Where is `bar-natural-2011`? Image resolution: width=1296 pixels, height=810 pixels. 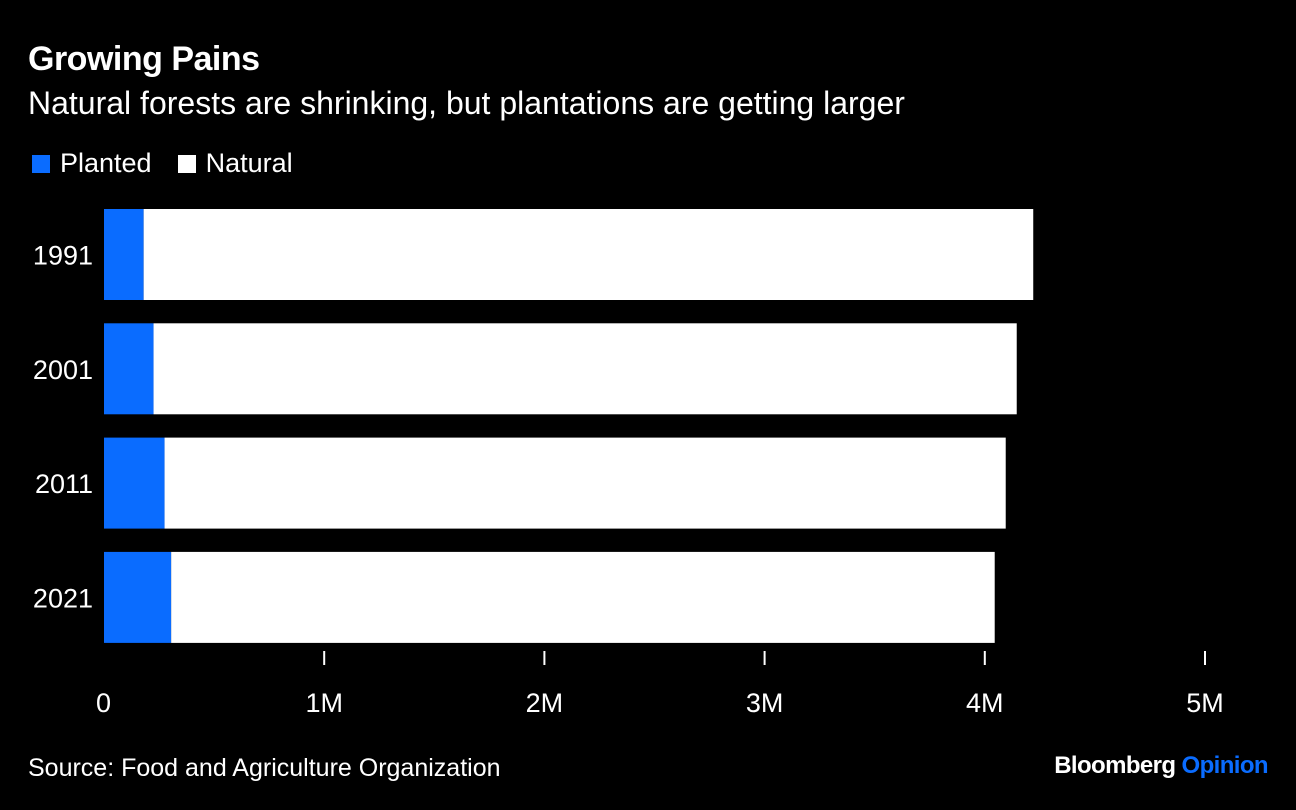
bar-natural-2011 is located at coordinates (585, 483).